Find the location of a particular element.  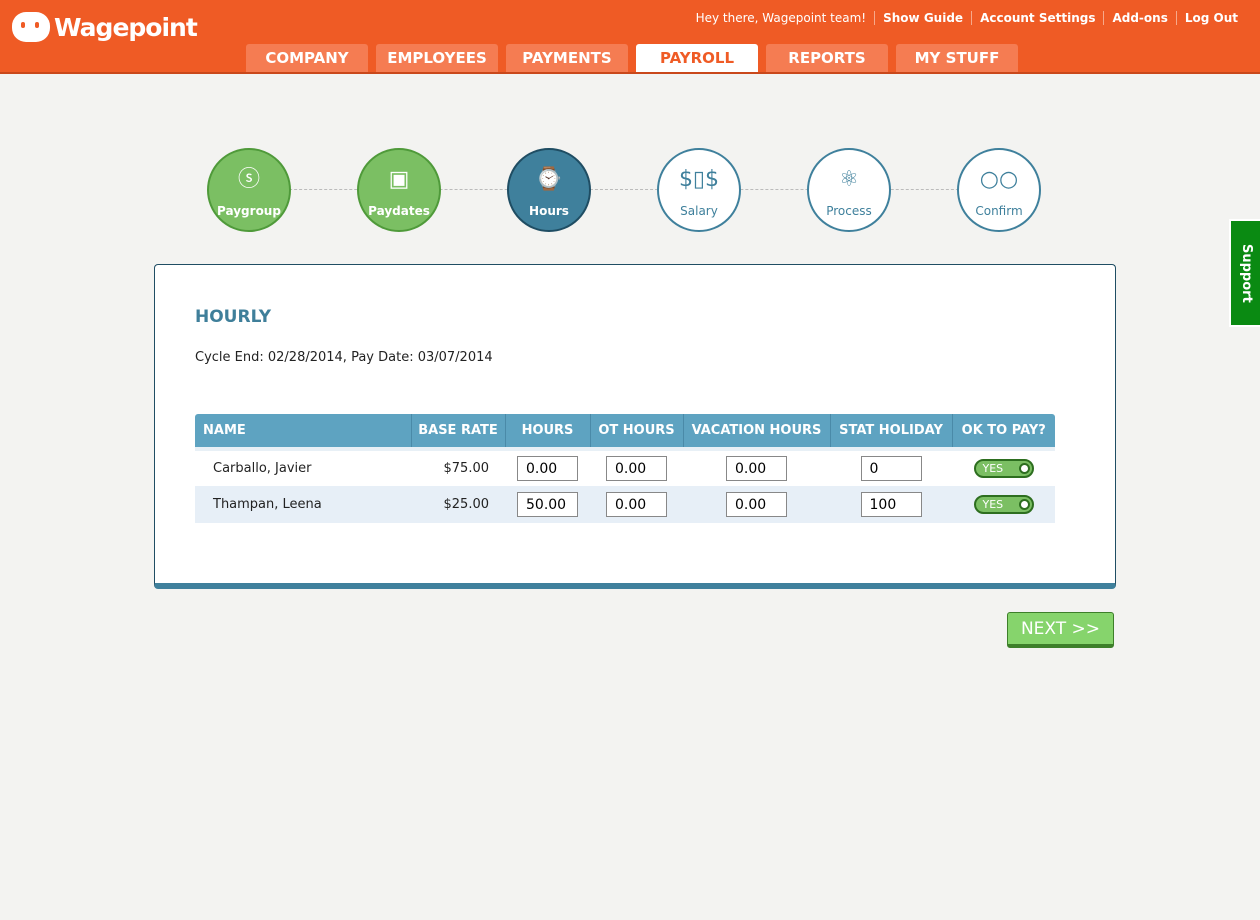

employee-name: Thampan, Leena is located at coordinates (303, 504).